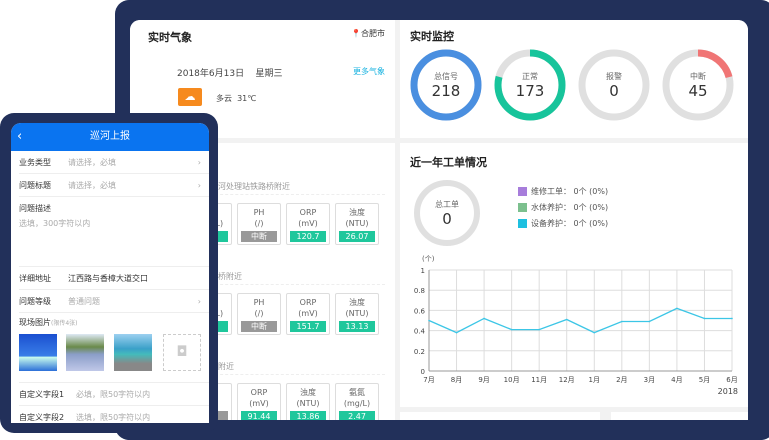  What do you see at coordinates (308, 236) in the screenshot?
I see `sensor-value: 120.7` at bounding box center [308, 236].